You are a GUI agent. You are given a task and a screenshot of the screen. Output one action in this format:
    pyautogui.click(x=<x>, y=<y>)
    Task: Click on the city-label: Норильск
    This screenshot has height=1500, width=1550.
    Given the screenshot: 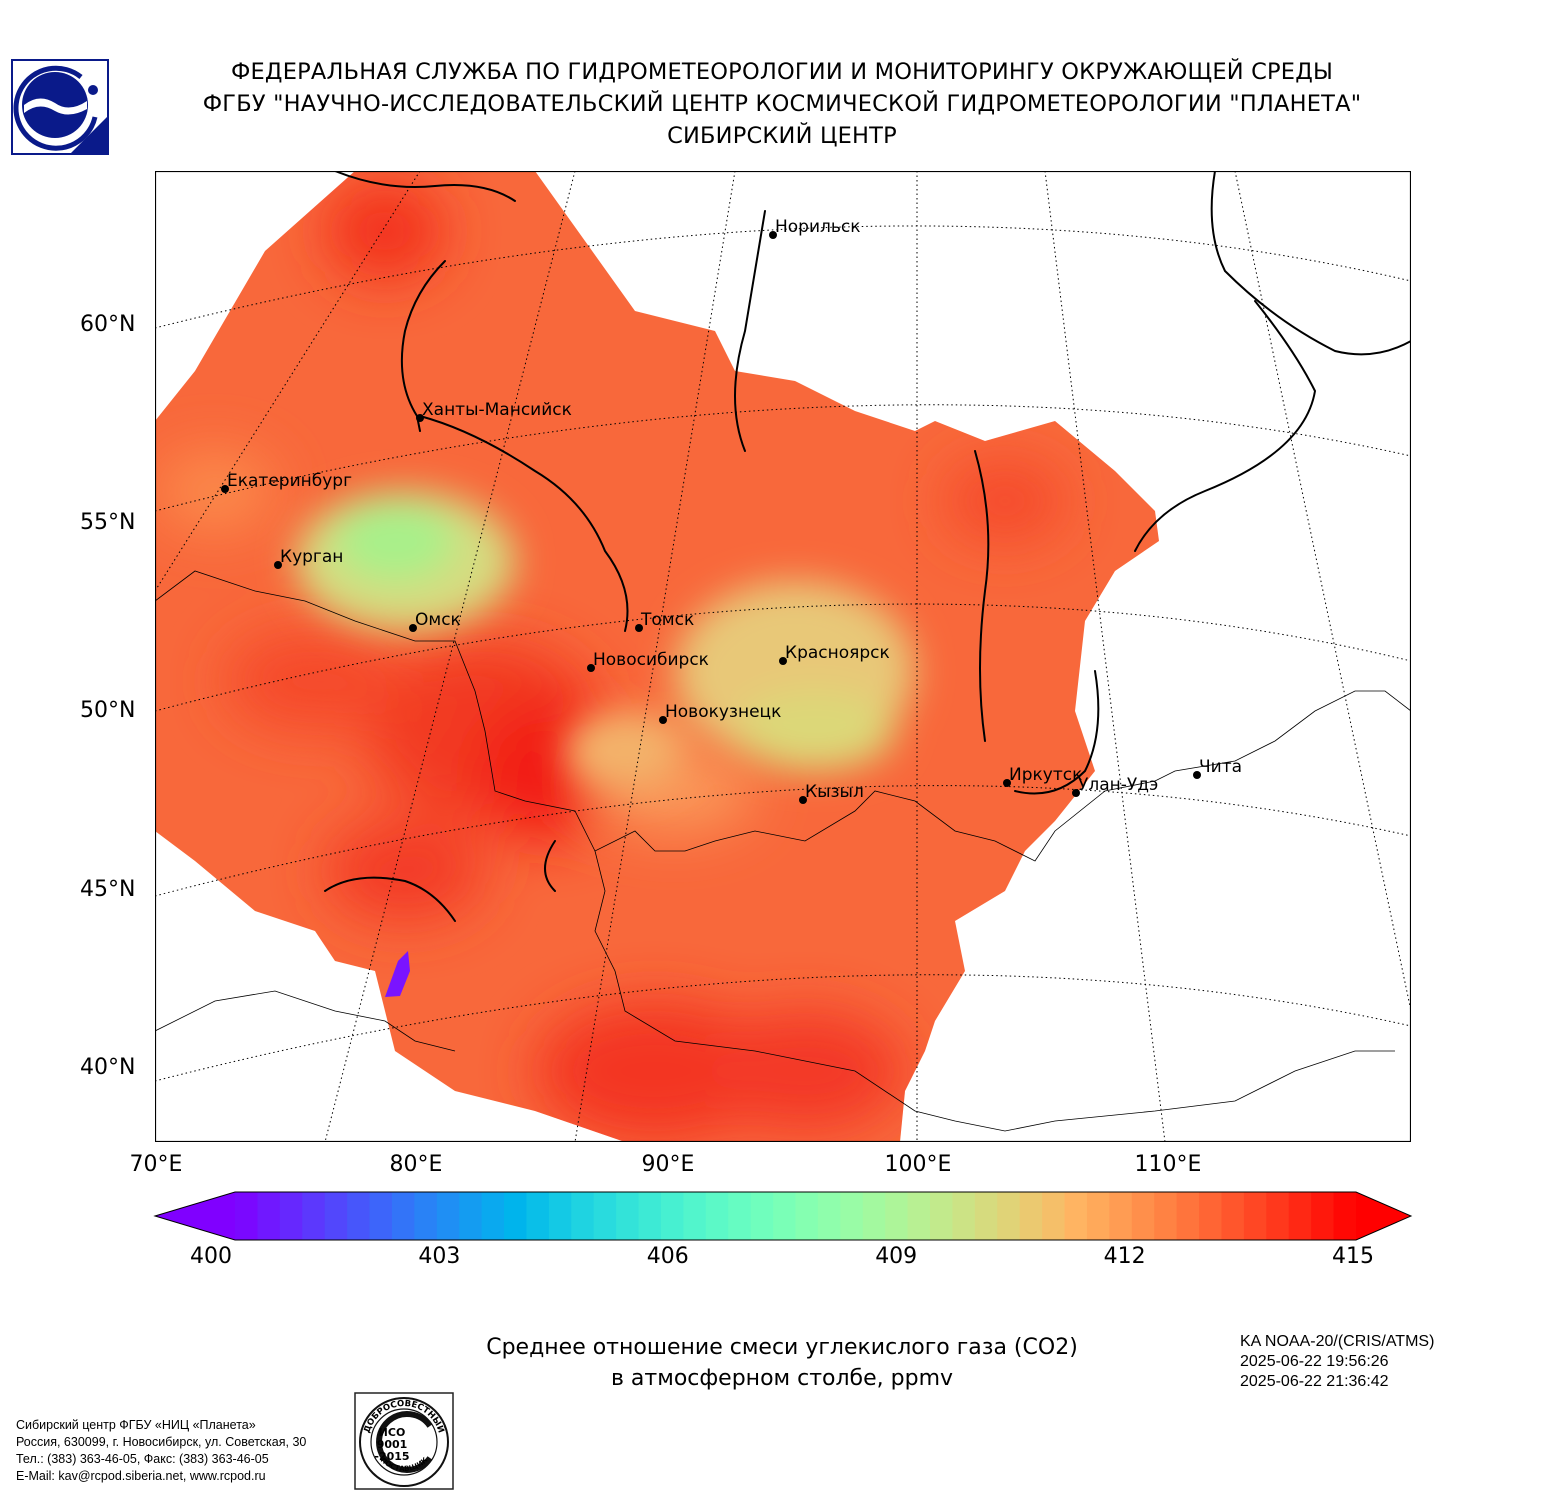 What is the action you would take?
    pyautogui.click(x=818, y=227)
    